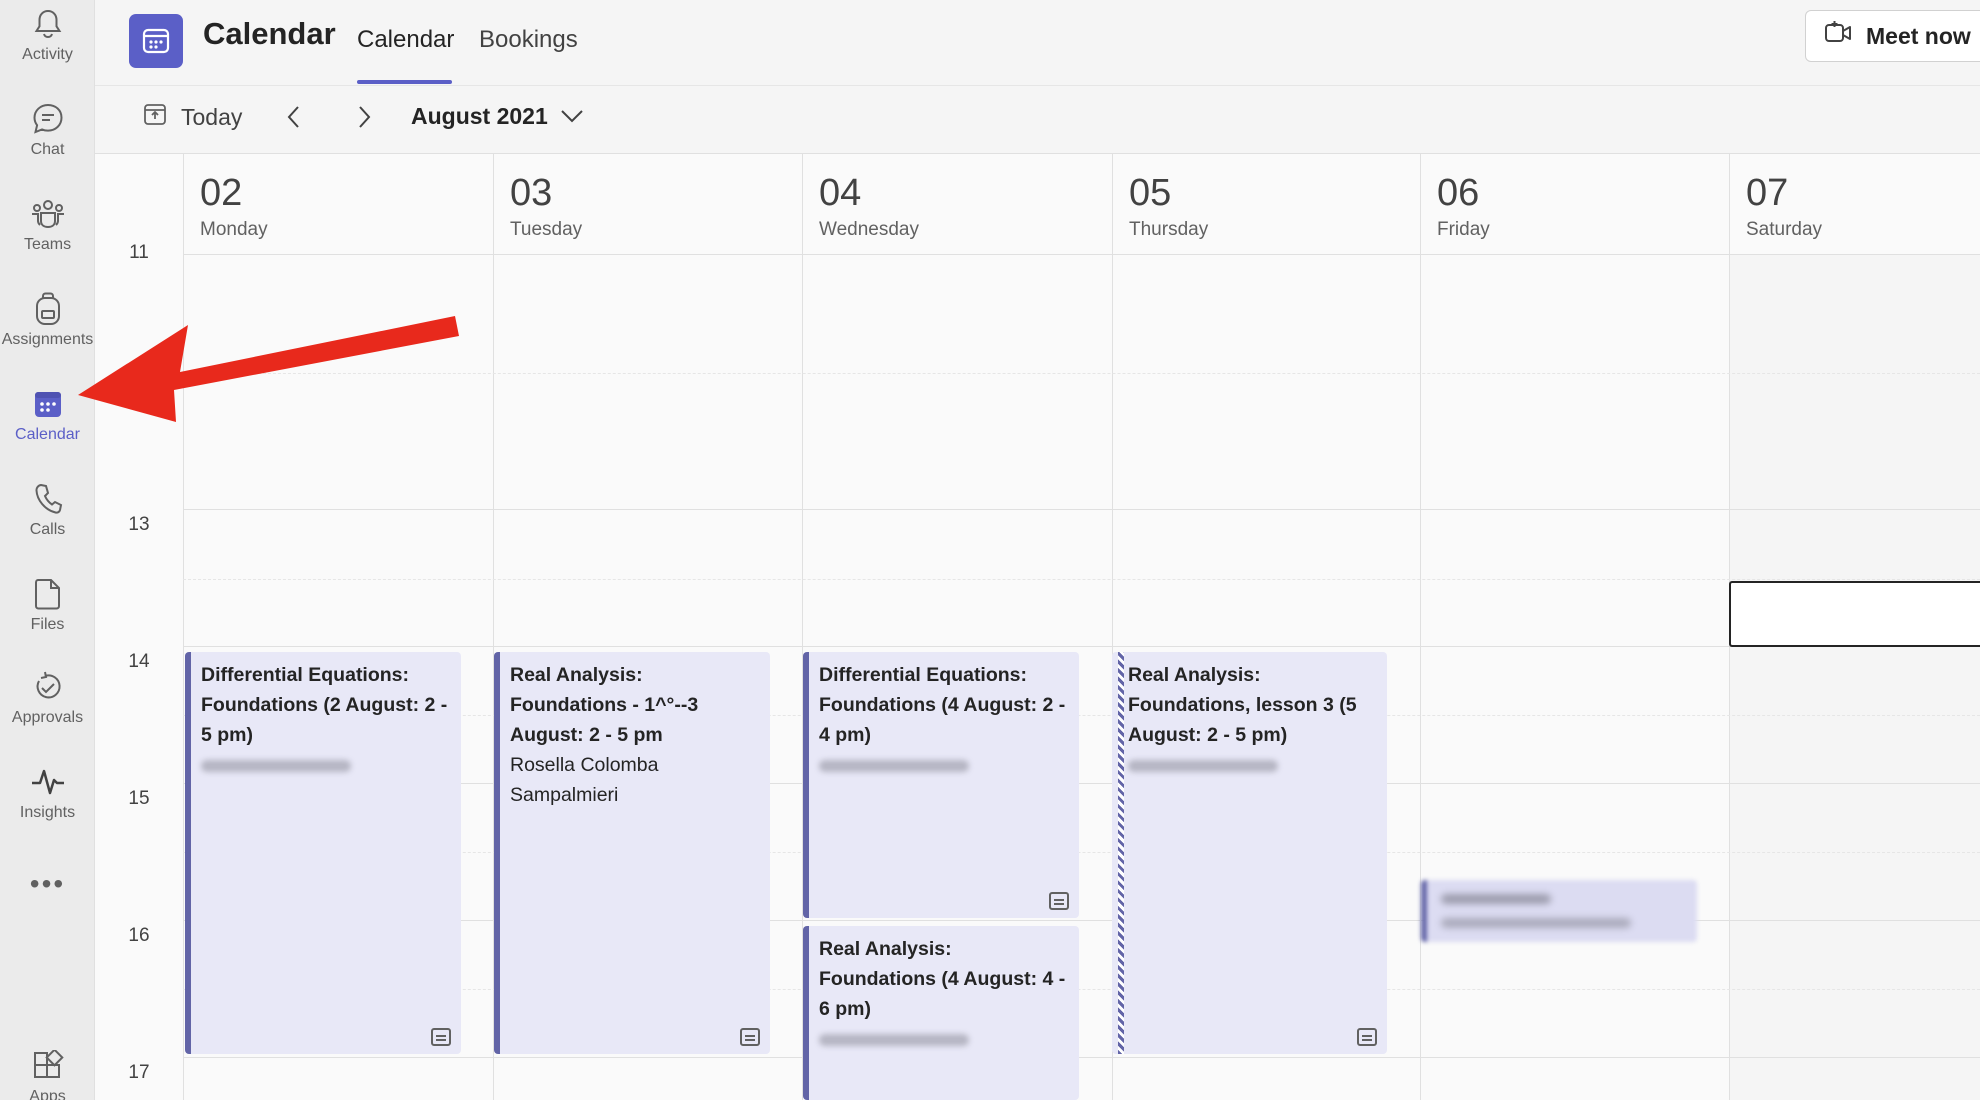 This screenshot has width=1980, height=1100. I want to click on rail-item-apps: Apps, so click(47, 1071).